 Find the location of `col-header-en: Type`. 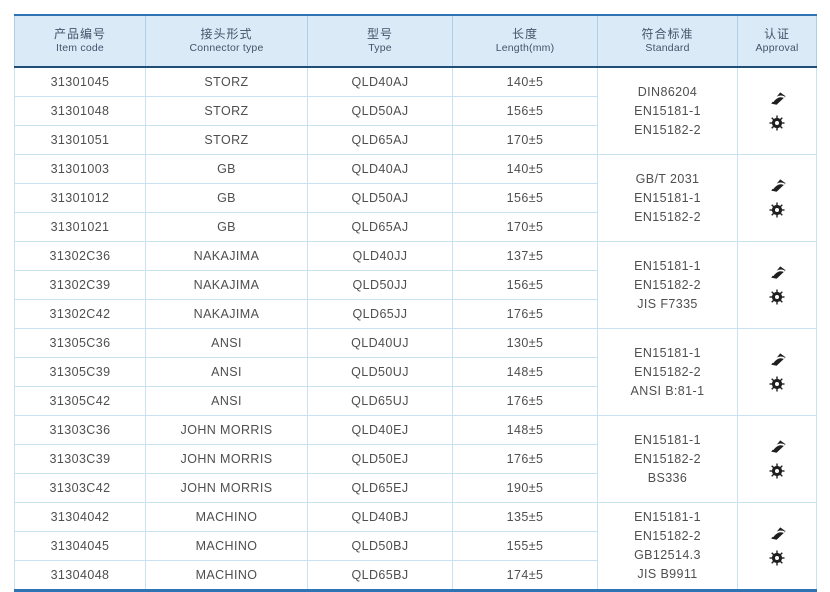

col-header-en: Type is located at coordinates (380, 47).